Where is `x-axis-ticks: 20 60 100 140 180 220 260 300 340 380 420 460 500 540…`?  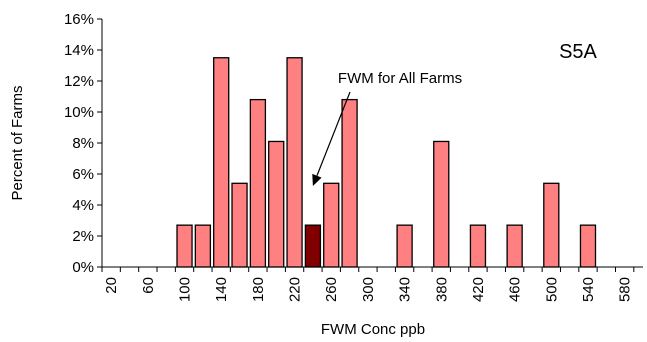
x-axis-ticks: 20 60 100 140 180 220 260 300 340 380 420 460 500 540… is located at coordinates (368, 284).